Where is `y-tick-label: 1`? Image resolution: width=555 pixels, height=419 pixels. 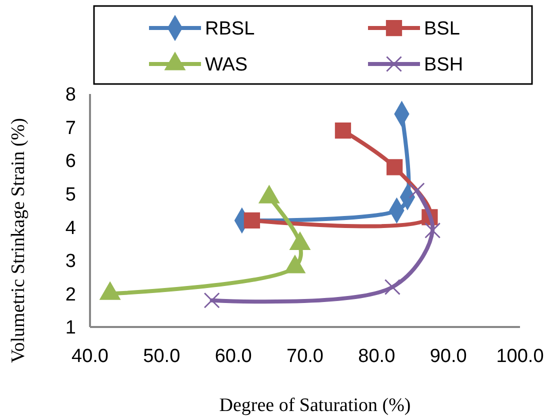 y-tick-label: 1 is located at coordinates (70, 328).